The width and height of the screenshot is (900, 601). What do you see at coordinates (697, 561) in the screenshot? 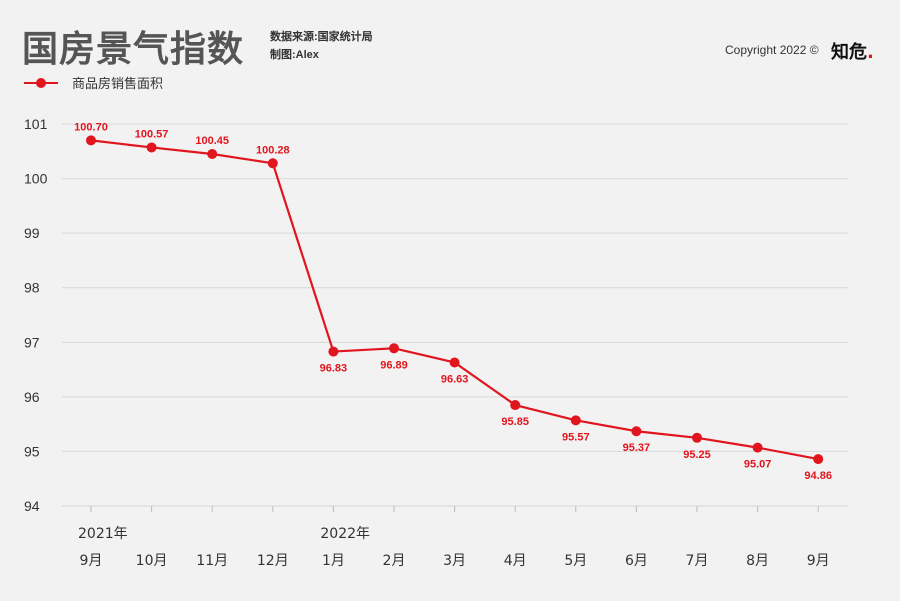
I see `x-tick-label: 7月` at bounding box center [697, 561].